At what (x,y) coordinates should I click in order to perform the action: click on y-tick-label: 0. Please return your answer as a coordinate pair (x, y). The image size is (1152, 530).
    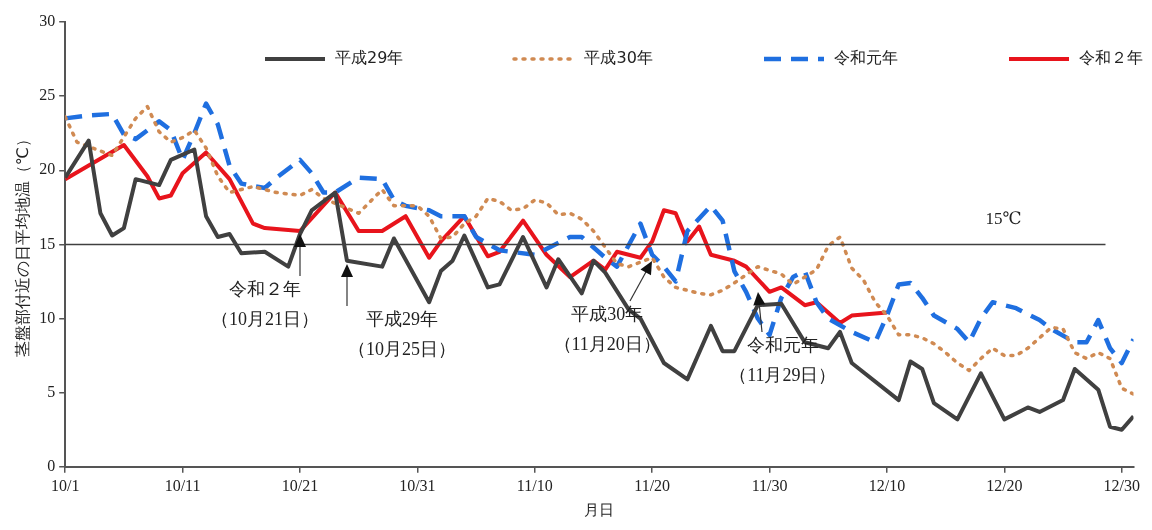
    Looking at the image, I should click on (51, 465).